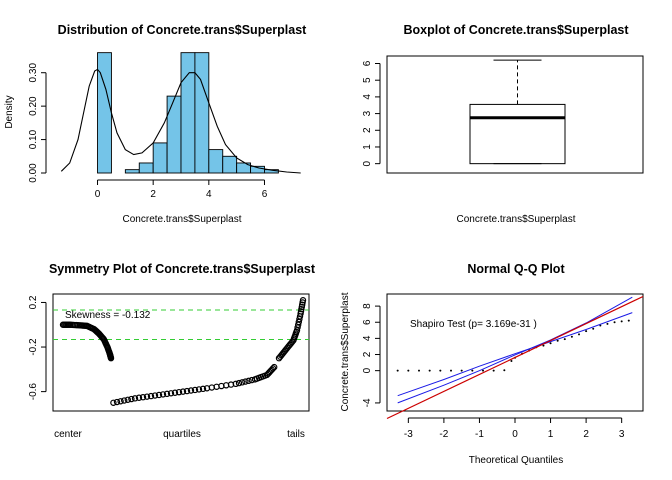  What do you see at coordinates (9, 111) in the screenshot?
I see `histogram-ylabel: Density` at bounding box center [9, 111].